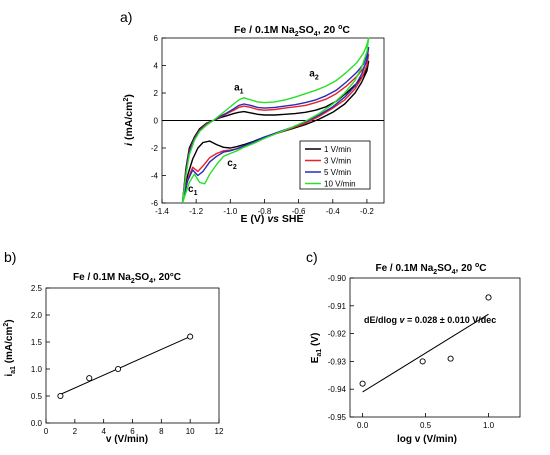 This screenshot has height=455, width=550. I want to click on panel-a-legend-label-2: 3 V/min, so click(337, 161).